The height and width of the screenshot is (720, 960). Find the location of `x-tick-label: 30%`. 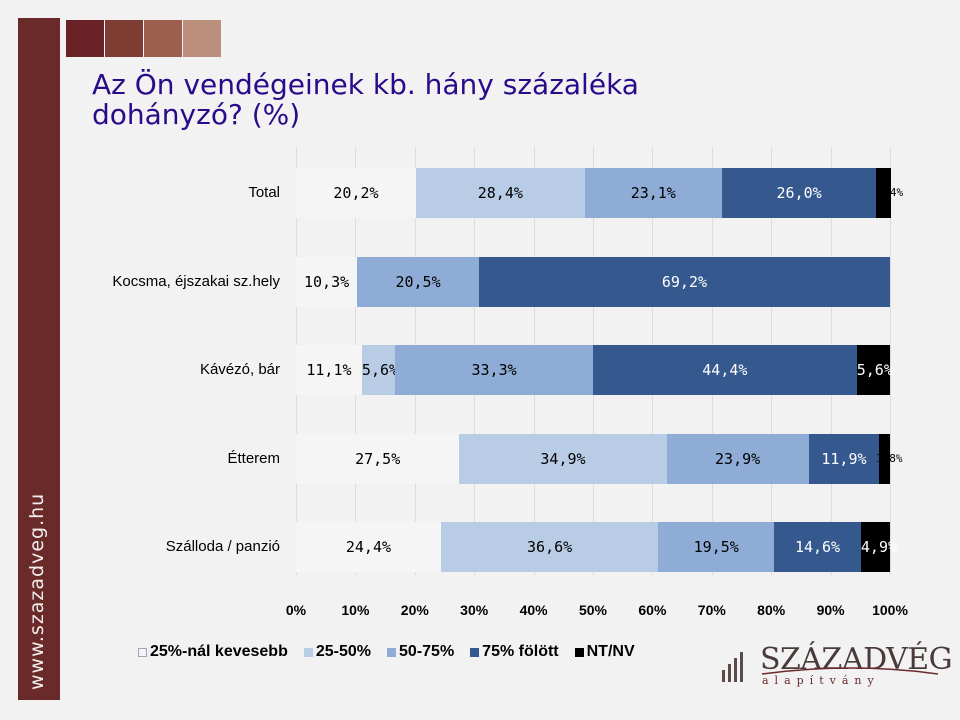

x-tick-label: 30% is located at coordinates (474, 610).